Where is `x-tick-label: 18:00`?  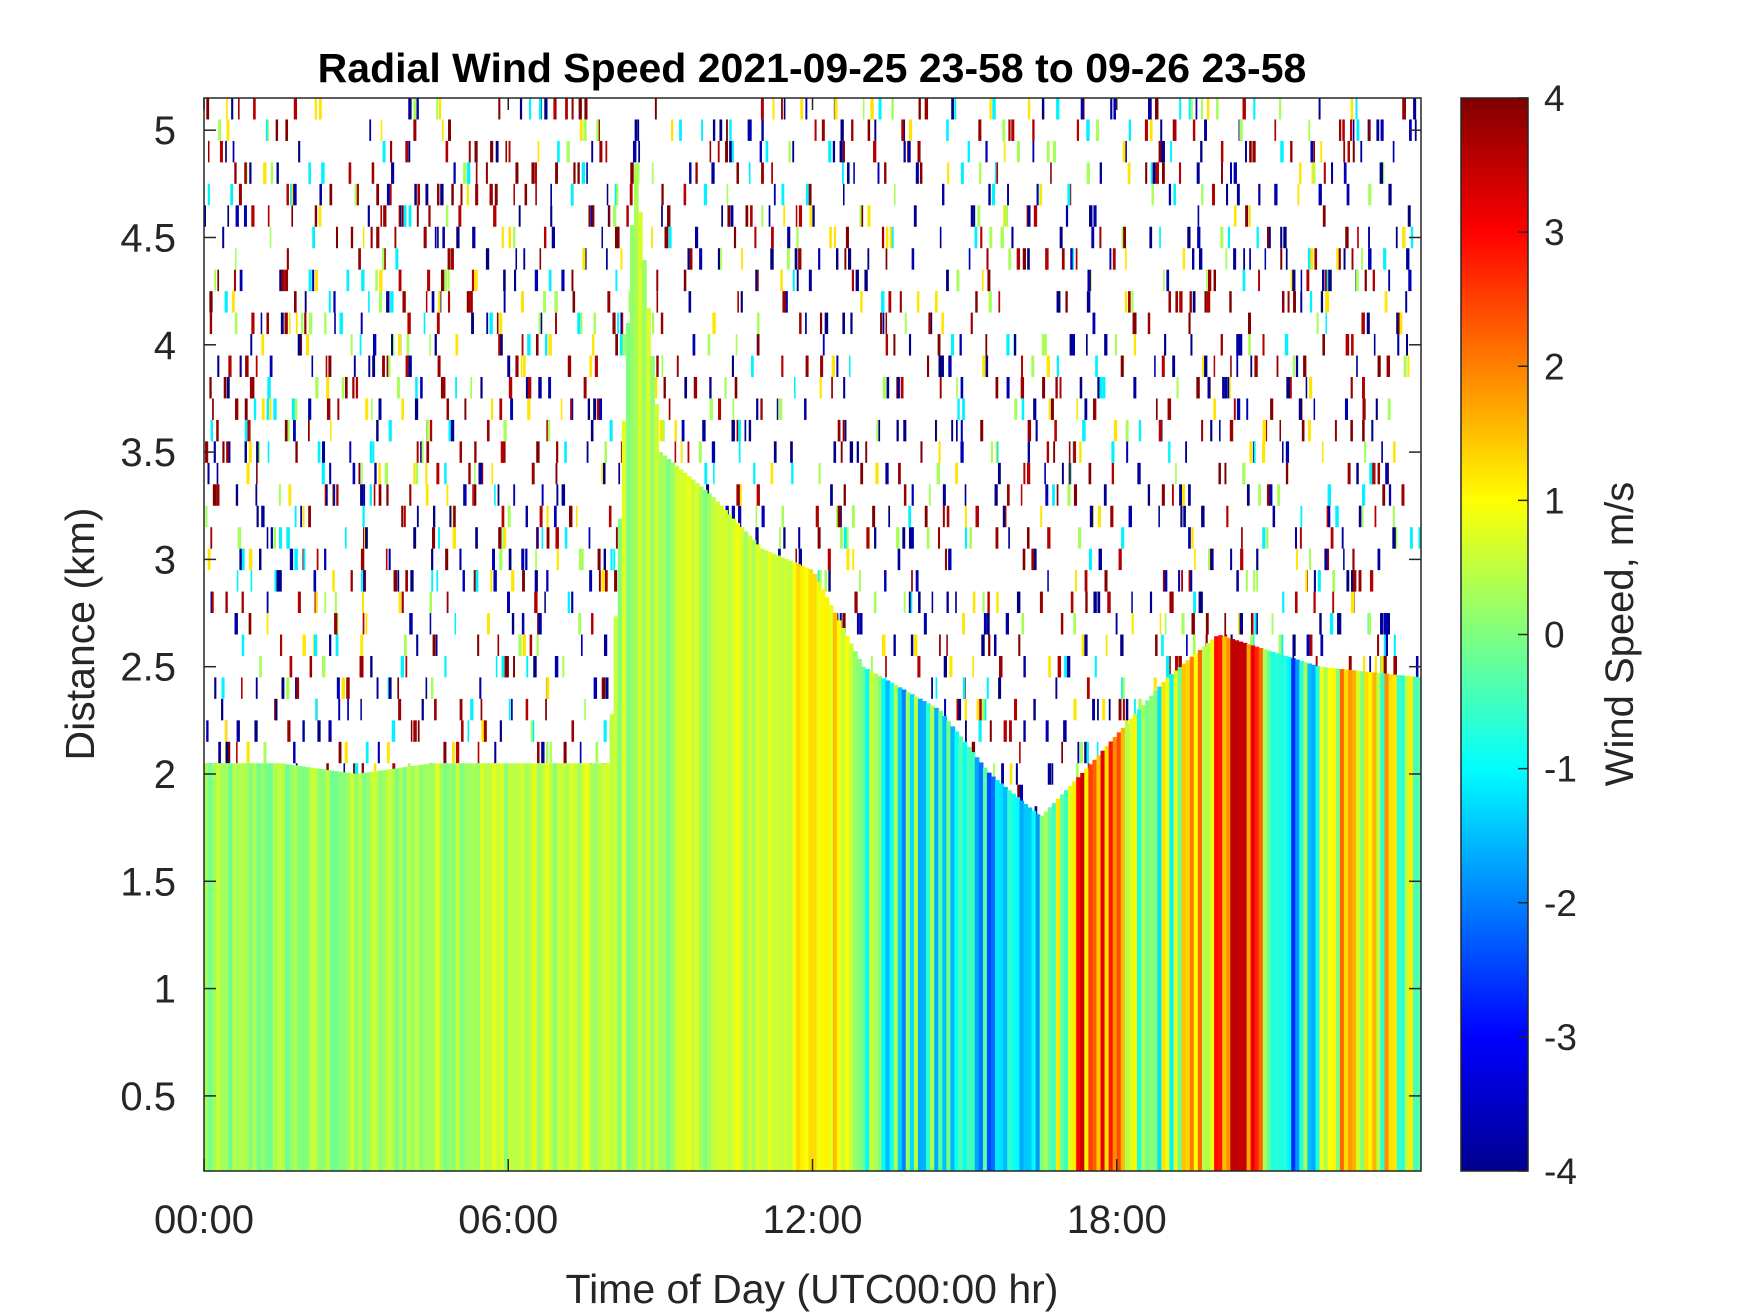 x-tick-label: 18:00 is located at coordinates (1117, 1220).